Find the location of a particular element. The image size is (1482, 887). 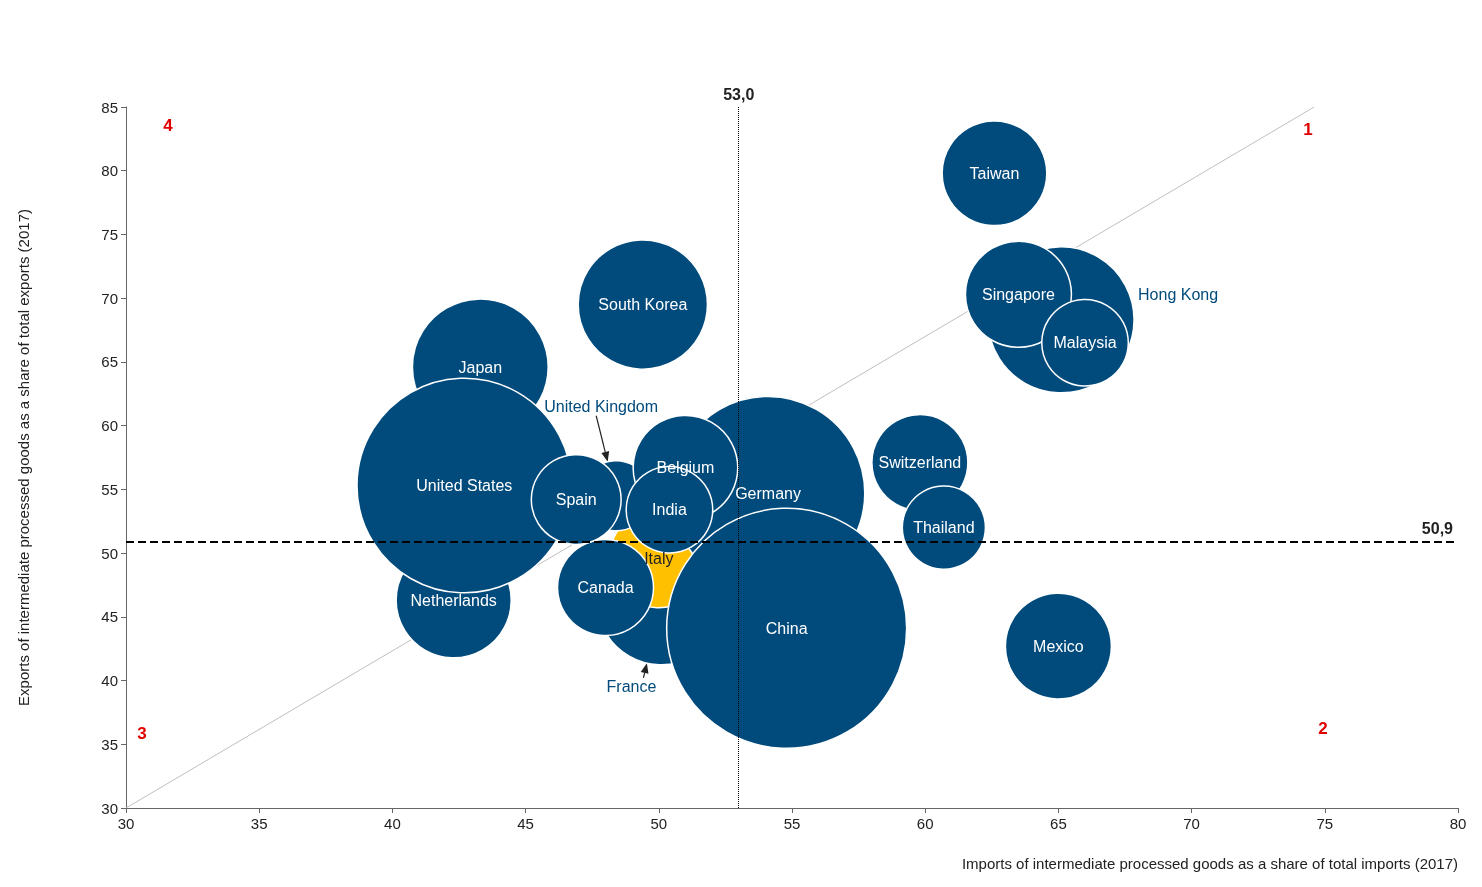

x-tick-label: 75 is located at coordinates (1325, 823).